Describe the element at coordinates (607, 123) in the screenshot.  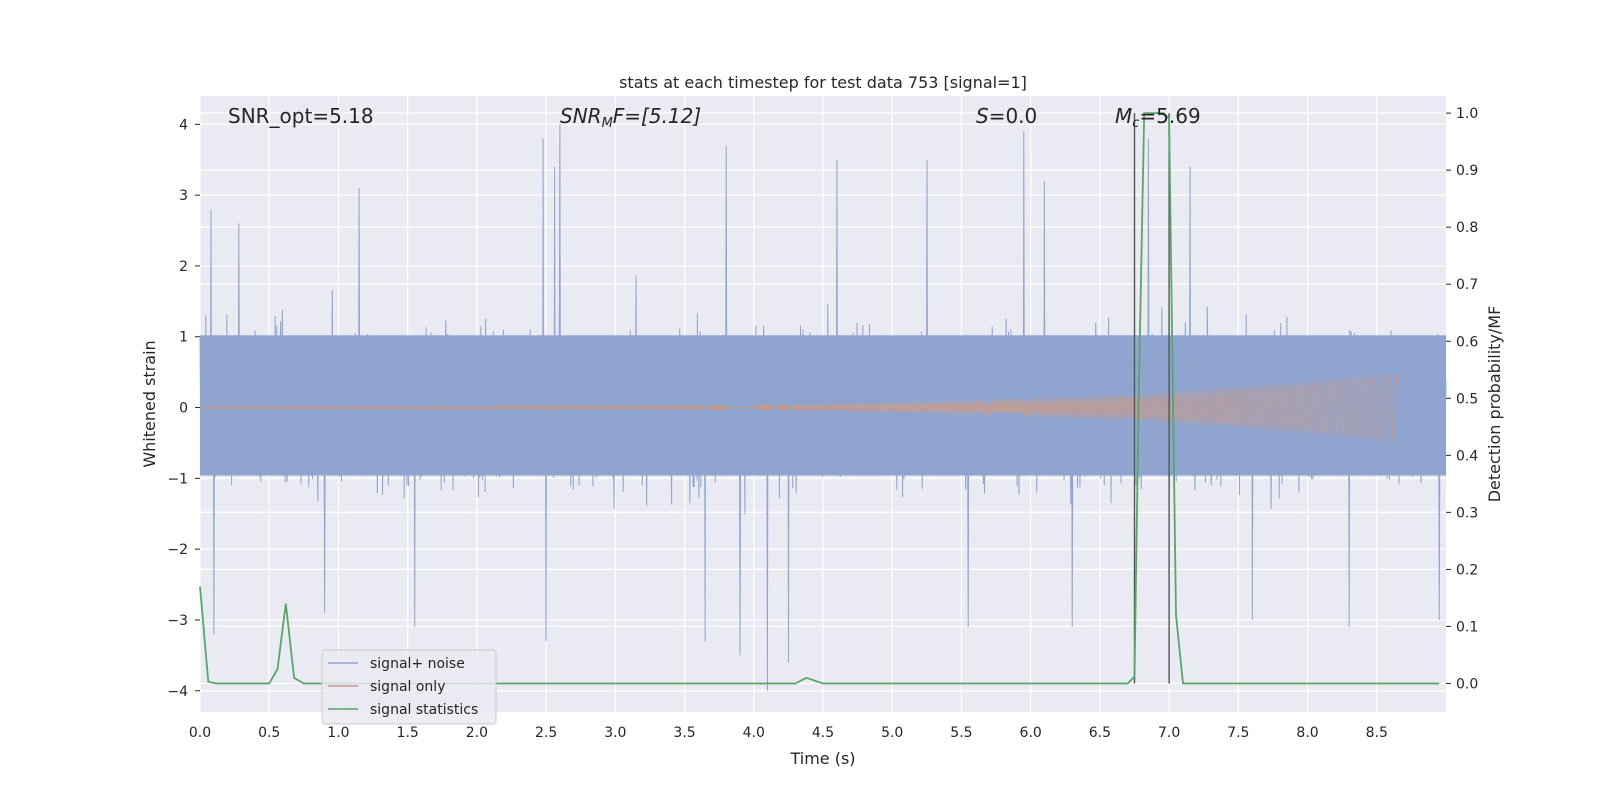
I see `annotation-snr-mf-sub: M` at that location.